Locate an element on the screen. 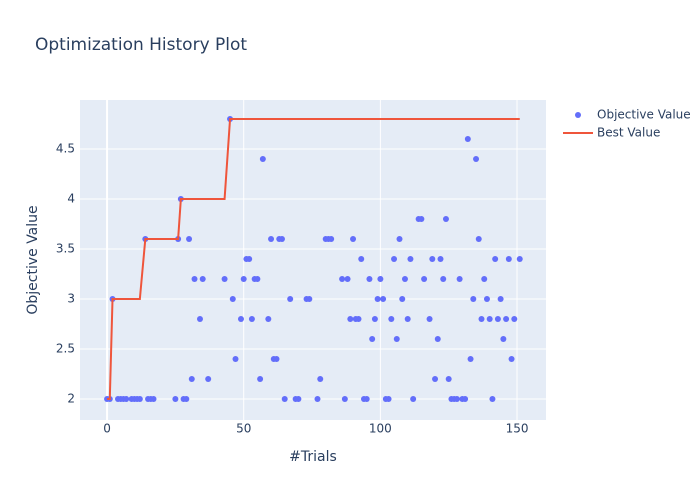 Image resolution: width=700 pixels, height=504 pixels. y-axis-title: Objective Value is located at coordinates (33, 259).